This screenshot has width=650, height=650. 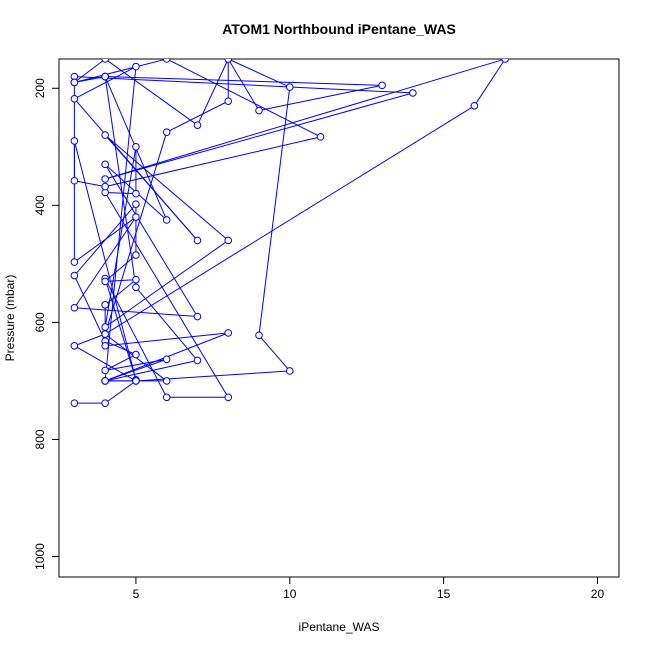 What do you see at coordinates (598, 594) in the screenshot?
I see `x-tick-label: 20` at bounding box center [598, 594].